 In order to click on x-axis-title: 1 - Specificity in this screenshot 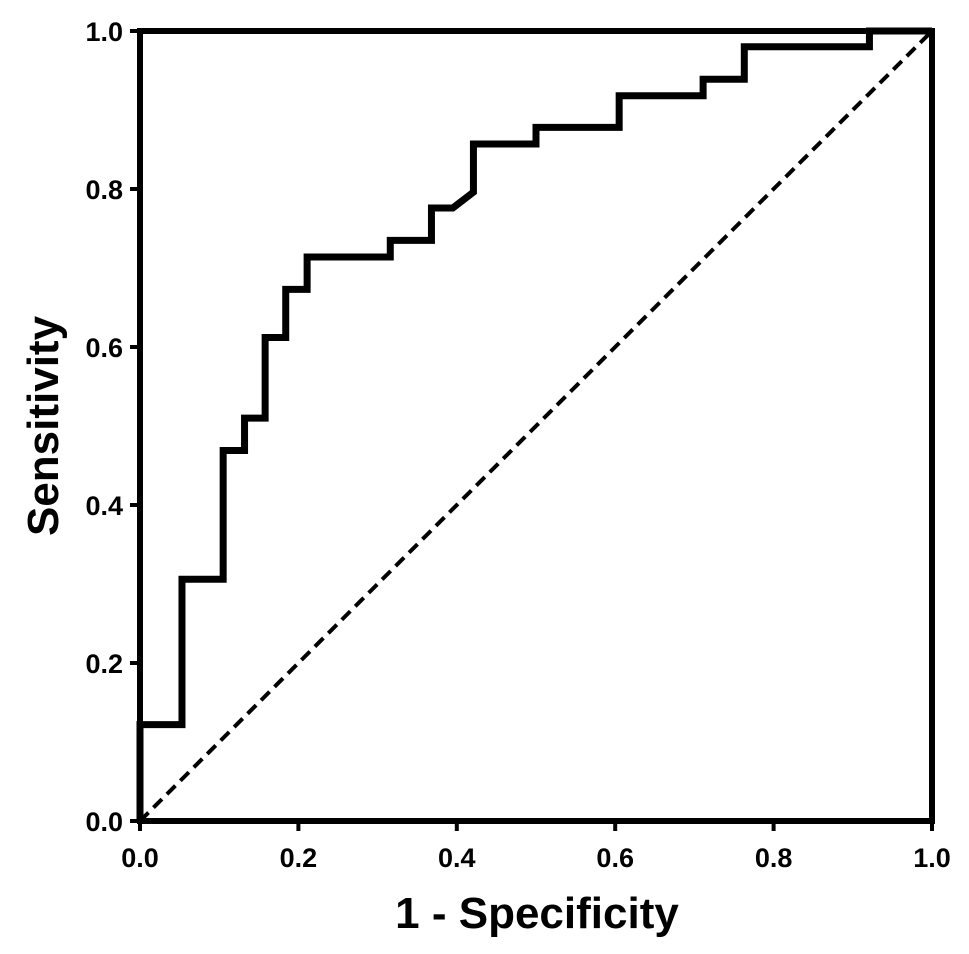, I will do `click(537, 913)`.